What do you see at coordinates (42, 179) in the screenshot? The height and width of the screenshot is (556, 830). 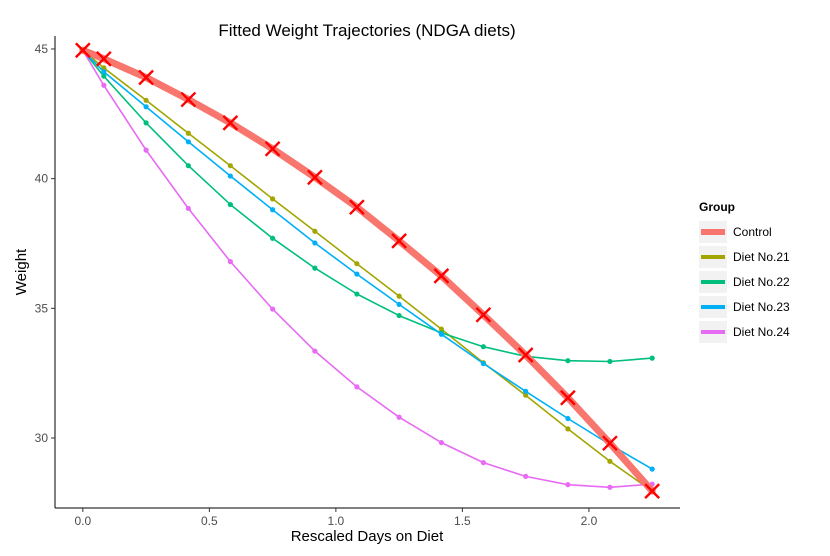 I see `y-tick-label: 40` at bounding box center [42, 179].